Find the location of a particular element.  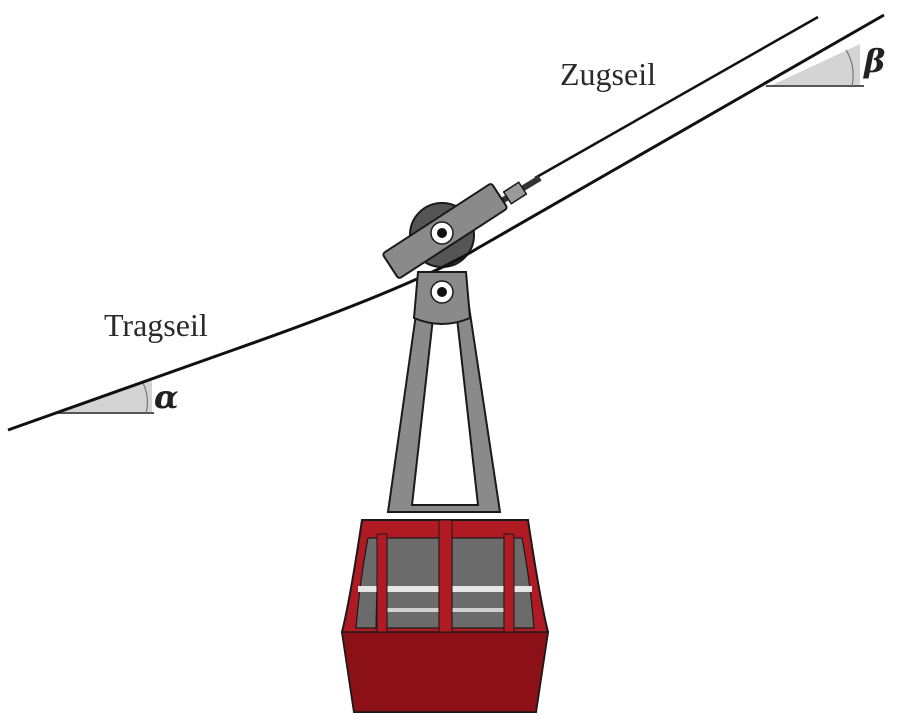

cabin-window-left is located at coordinates (367, 583).